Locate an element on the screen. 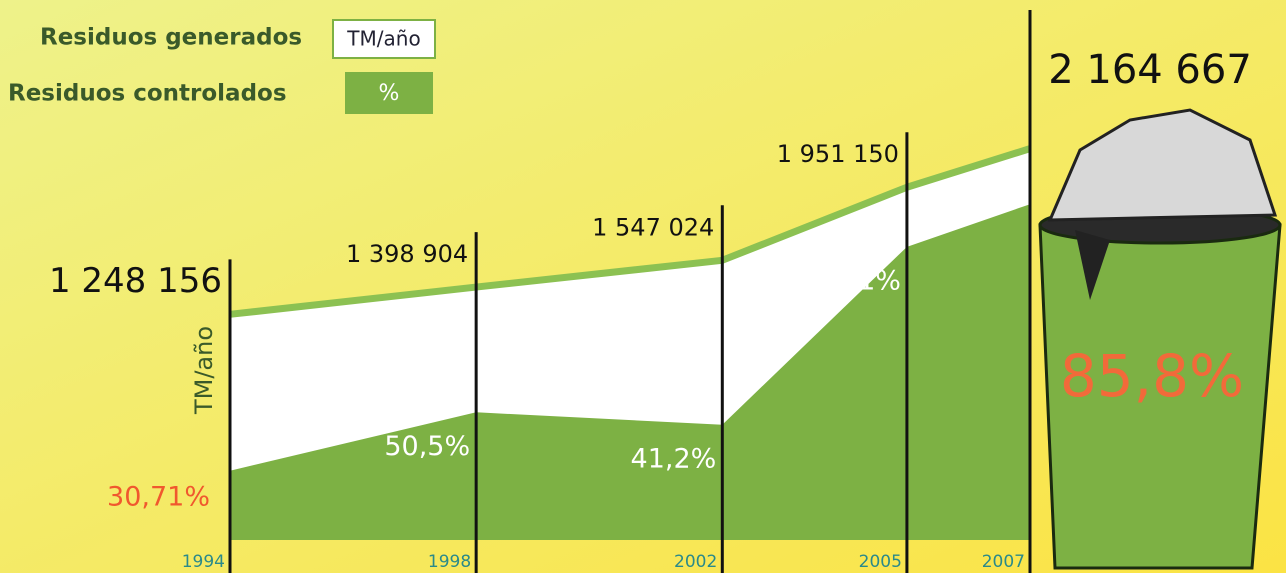  legend-label: Residuos controlados is located at coordinates (147, 94).